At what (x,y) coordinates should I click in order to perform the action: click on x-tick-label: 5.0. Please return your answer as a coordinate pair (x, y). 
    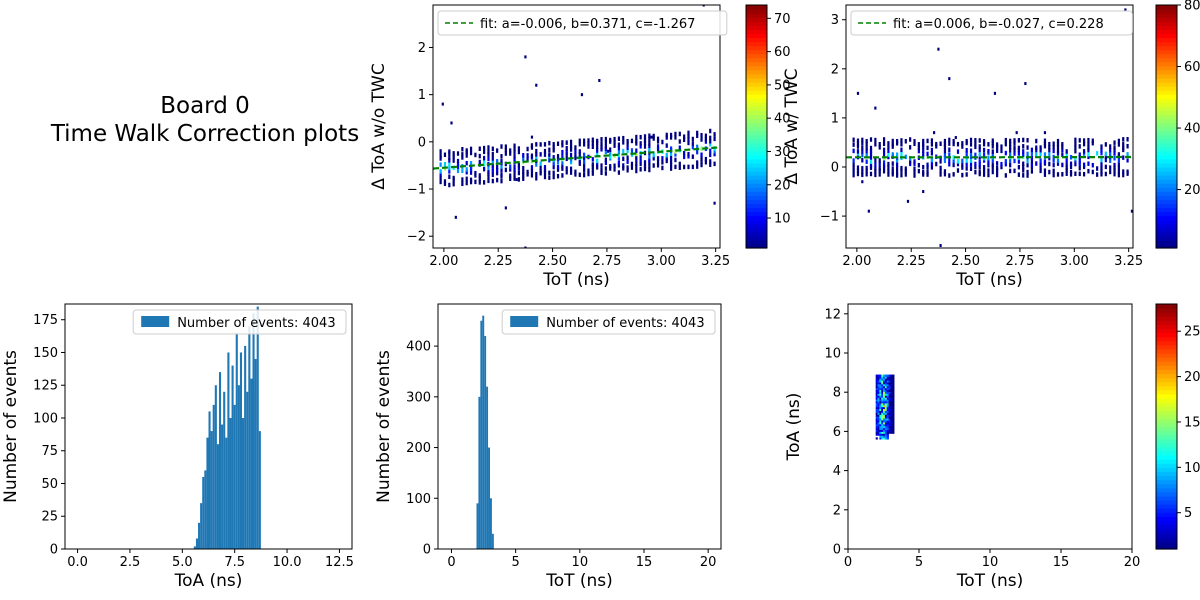
    Looking at the image, I should click on (182, 562).